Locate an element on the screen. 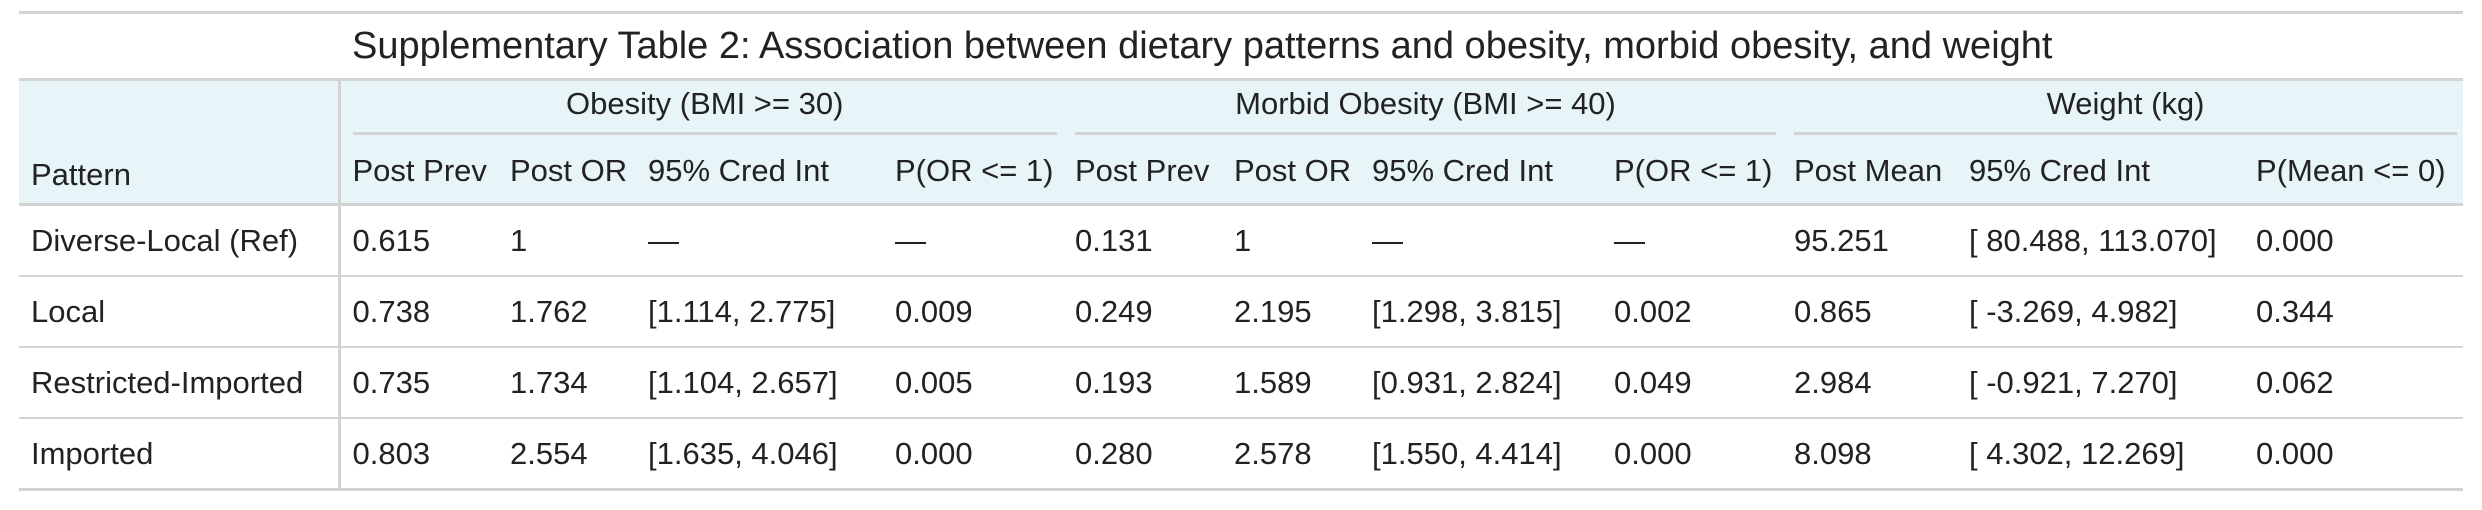  table-cell: 2.578 is located at coordinates (1273, 453).